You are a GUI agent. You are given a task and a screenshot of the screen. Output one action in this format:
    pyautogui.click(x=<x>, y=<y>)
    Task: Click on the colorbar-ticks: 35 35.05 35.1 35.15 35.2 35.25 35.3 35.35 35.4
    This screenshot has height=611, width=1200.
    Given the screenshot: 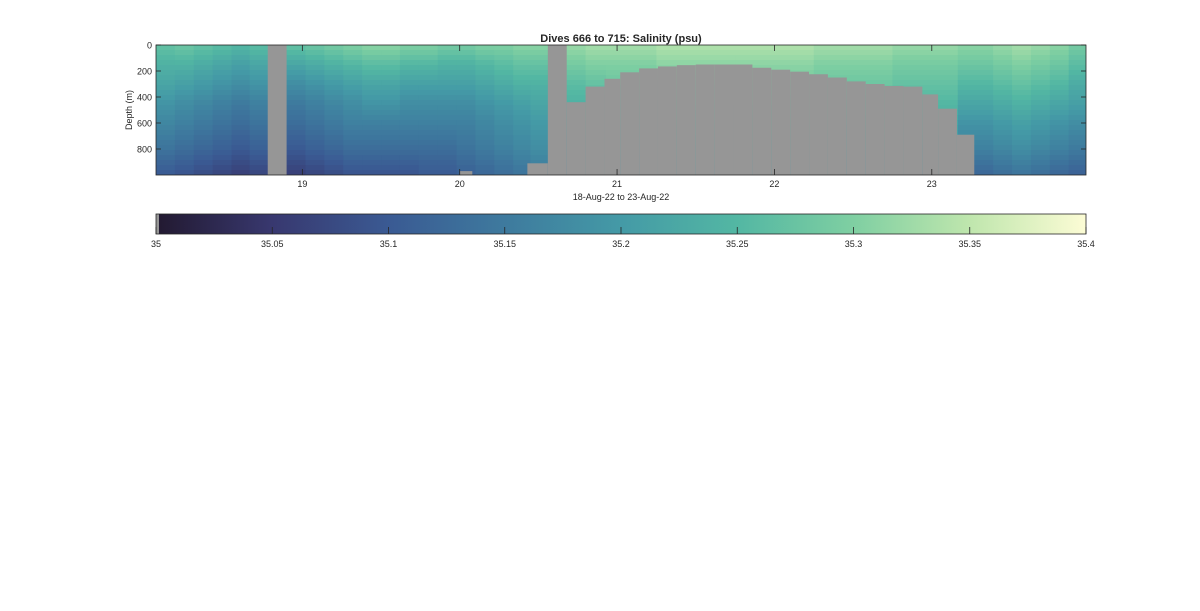 What is the action you would take?
    pyautogui.click(x=623, y=238)
    